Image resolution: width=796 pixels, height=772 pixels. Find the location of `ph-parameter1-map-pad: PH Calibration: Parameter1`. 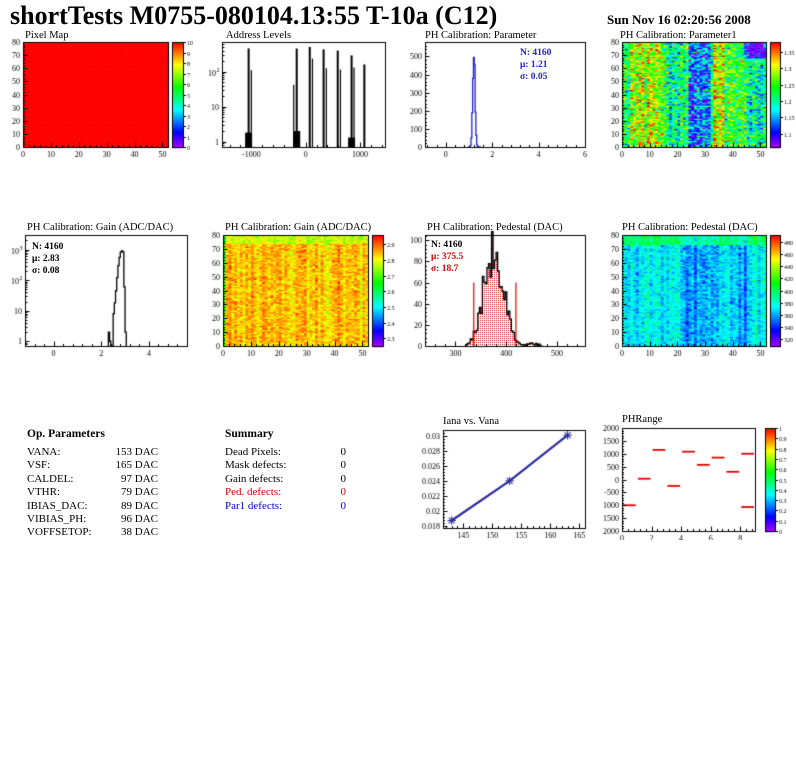

ph-parameter1-map-pad: PH Calibration: Parameter1 is located at coordinates (696, 94).